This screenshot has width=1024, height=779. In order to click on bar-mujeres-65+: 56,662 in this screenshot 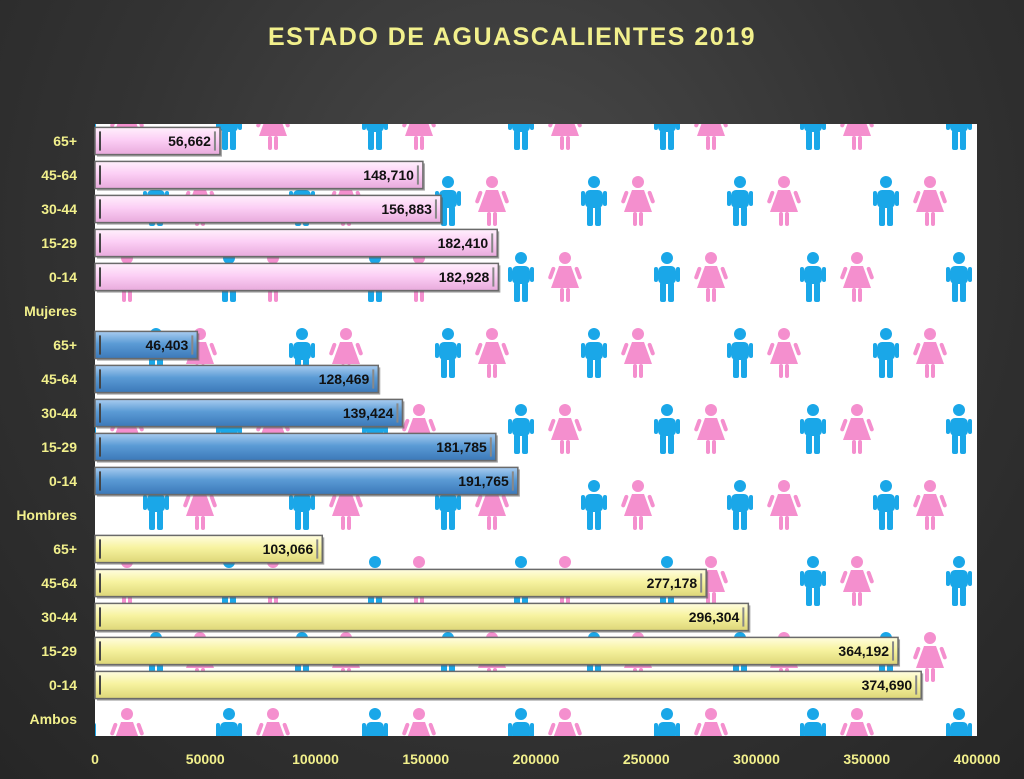, I will do `click(158, 141)`.